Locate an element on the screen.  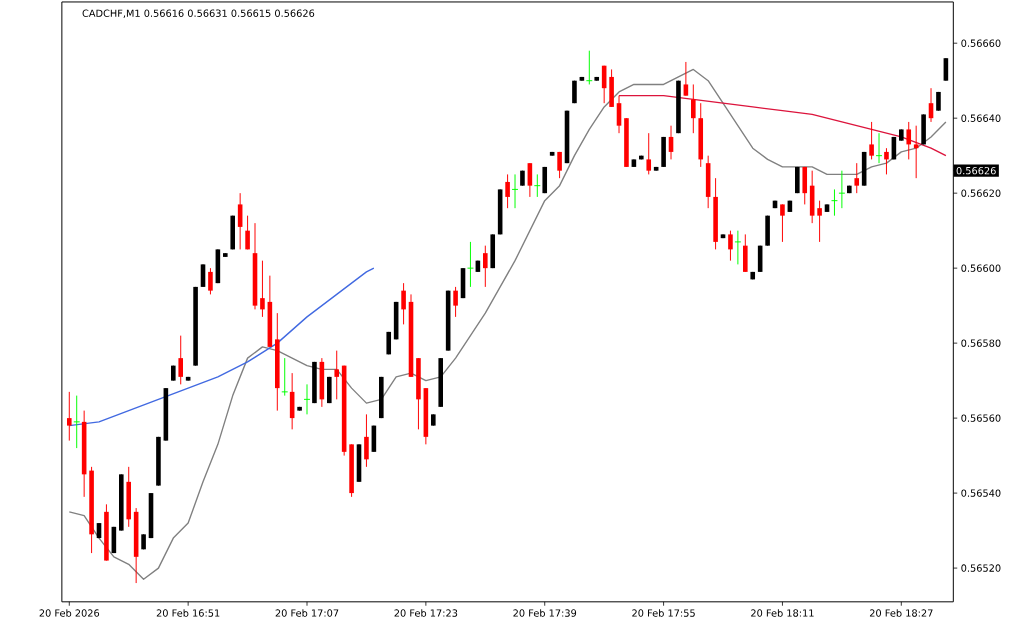
x-tick-label: 20 Feb 17:23 is located at coordinates (426, 613).